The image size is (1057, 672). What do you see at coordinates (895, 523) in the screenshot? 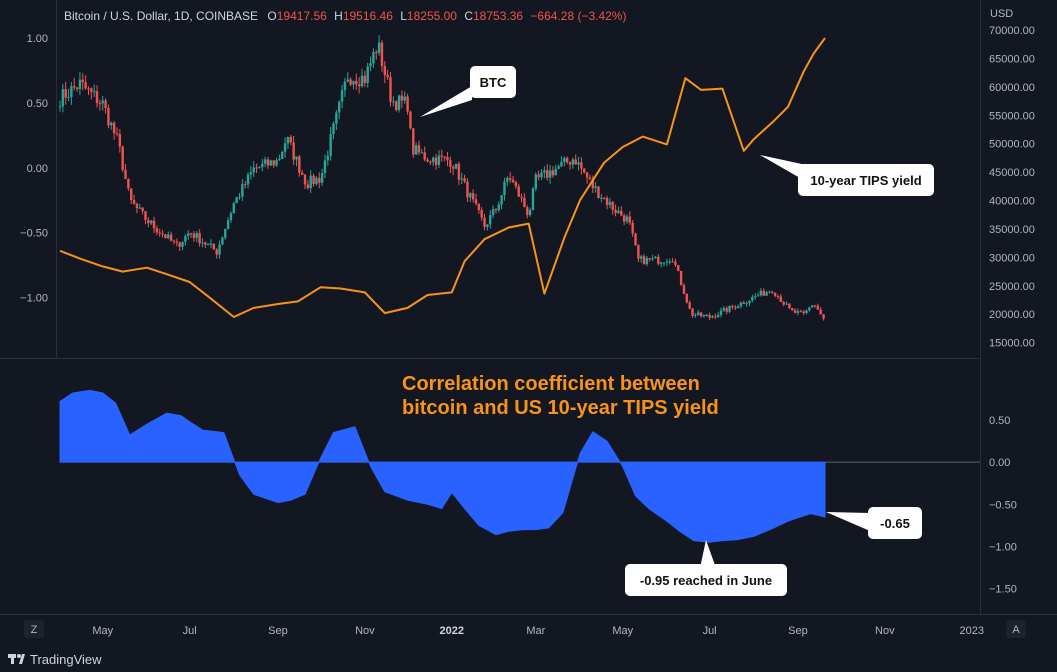
I see `latest-callout-box` at bounding box center [895, 523].